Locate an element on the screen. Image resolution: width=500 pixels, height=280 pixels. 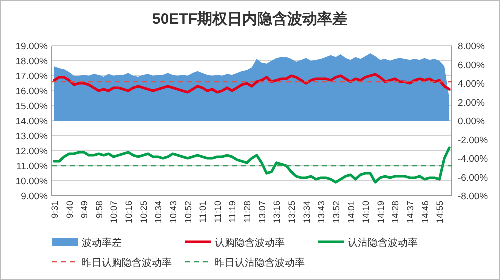
xtick: 13:34 is located at coordinates (307, 212).